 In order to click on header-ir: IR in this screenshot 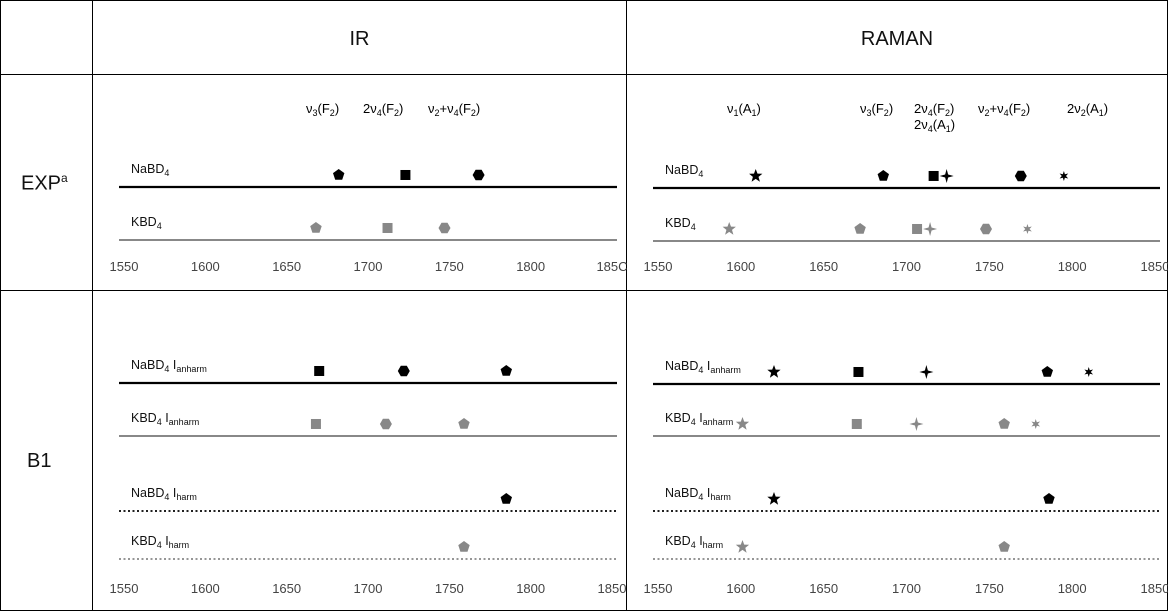, I will do `click(359, 39)`.